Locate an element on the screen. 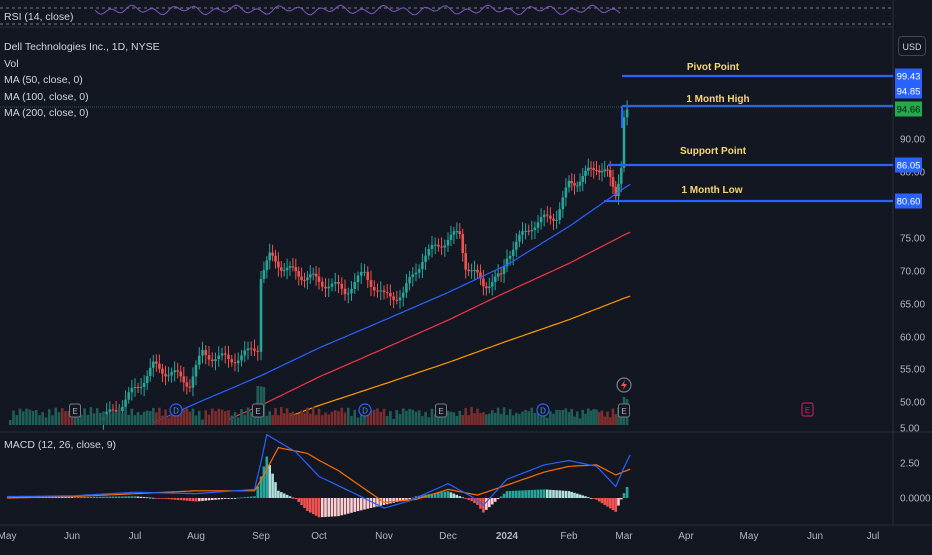 The image size is (932, 555). macd-tick: 2.50 is located at coordinates (910, 464).